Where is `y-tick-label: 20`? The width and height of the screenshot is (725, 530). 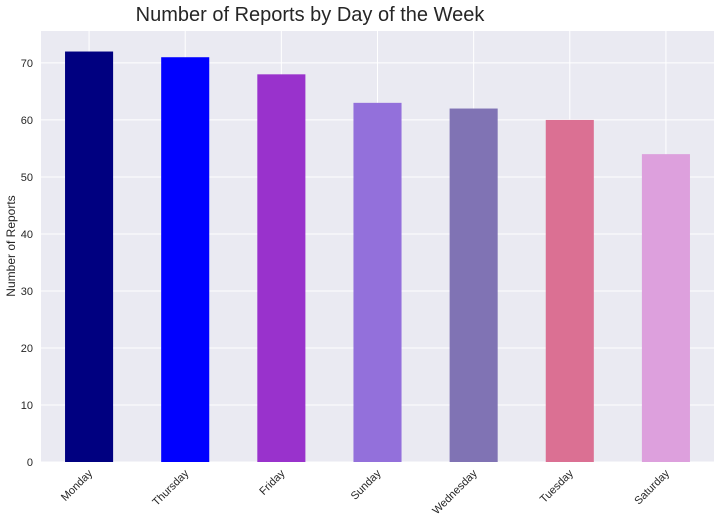
y-tick-label: 20 is located at coordinates (27, 349).